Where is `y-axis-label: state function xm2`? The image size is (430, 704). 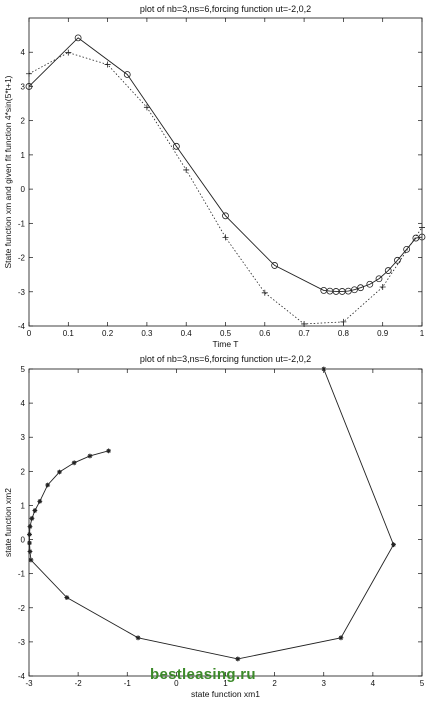
y-axis-label: state function xm2 is located at coordinates (8, 522).